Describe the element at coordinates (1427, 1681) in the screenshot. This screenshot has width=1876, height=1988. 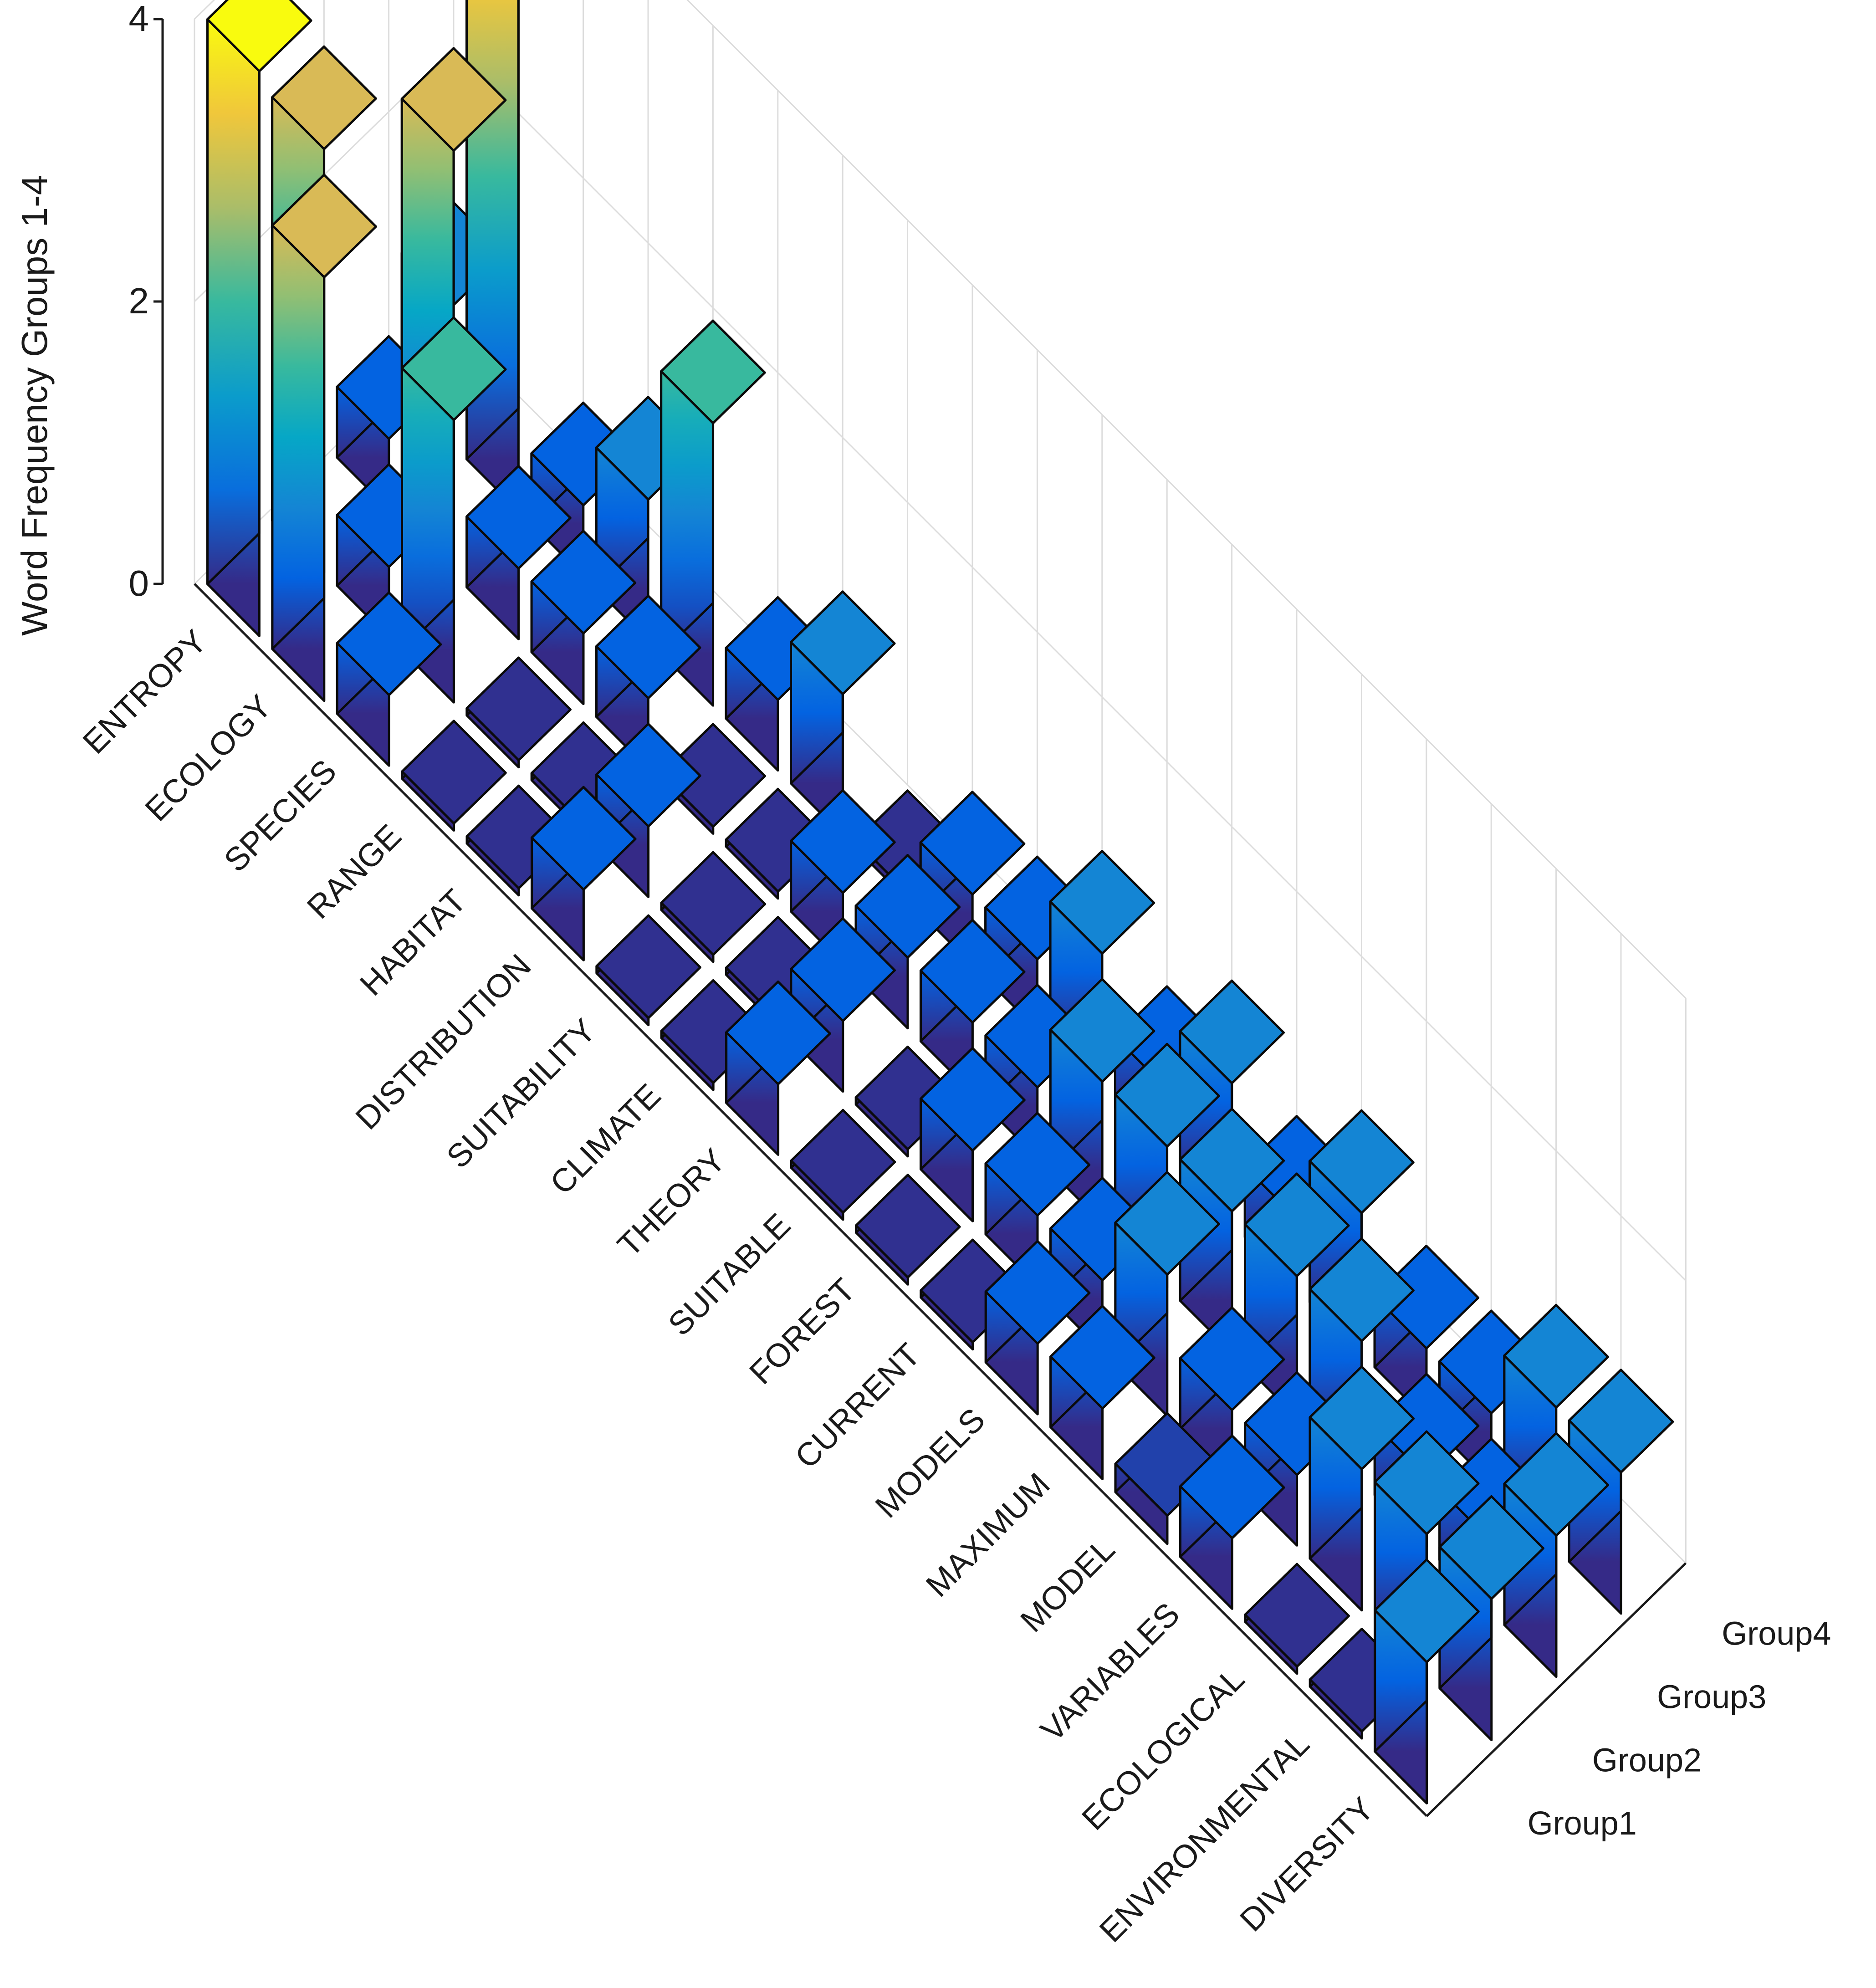
I see `bar-diversity-group1` at that location.